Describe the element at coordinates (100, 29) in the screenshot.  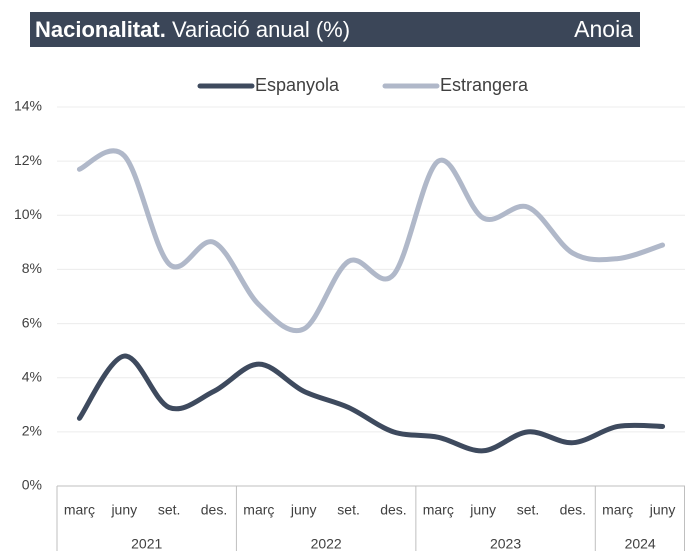
I see `chart-title: Nacionalitat.` at that location.